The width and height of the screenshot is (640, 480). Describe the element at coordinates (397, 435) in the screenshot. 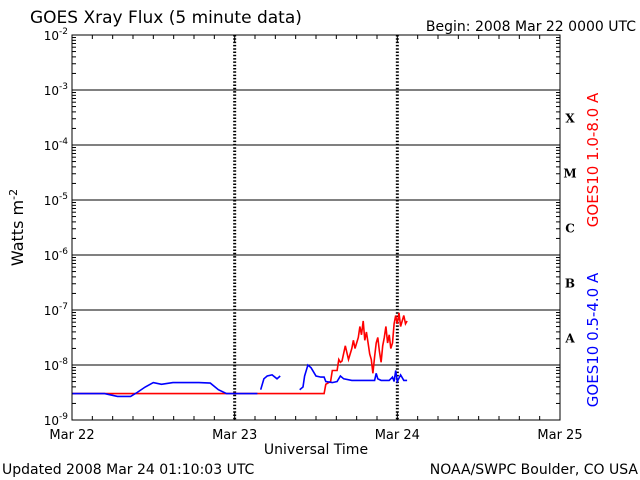

I see `x-tick-label: Mar 24` at that location.